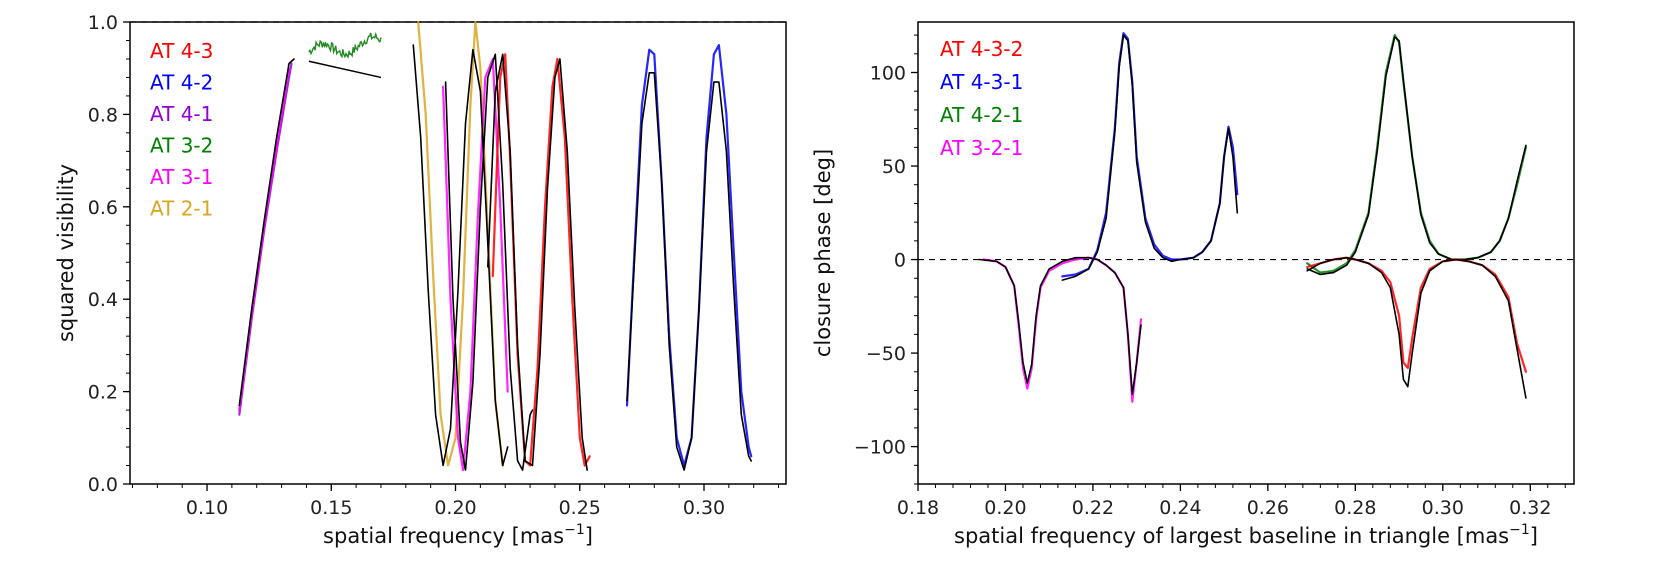 The image size is (1661, 566). Describe the element at coordinates (1180, 508) in the screenshot. I see `right-xtick-label: 0.24` at that location.